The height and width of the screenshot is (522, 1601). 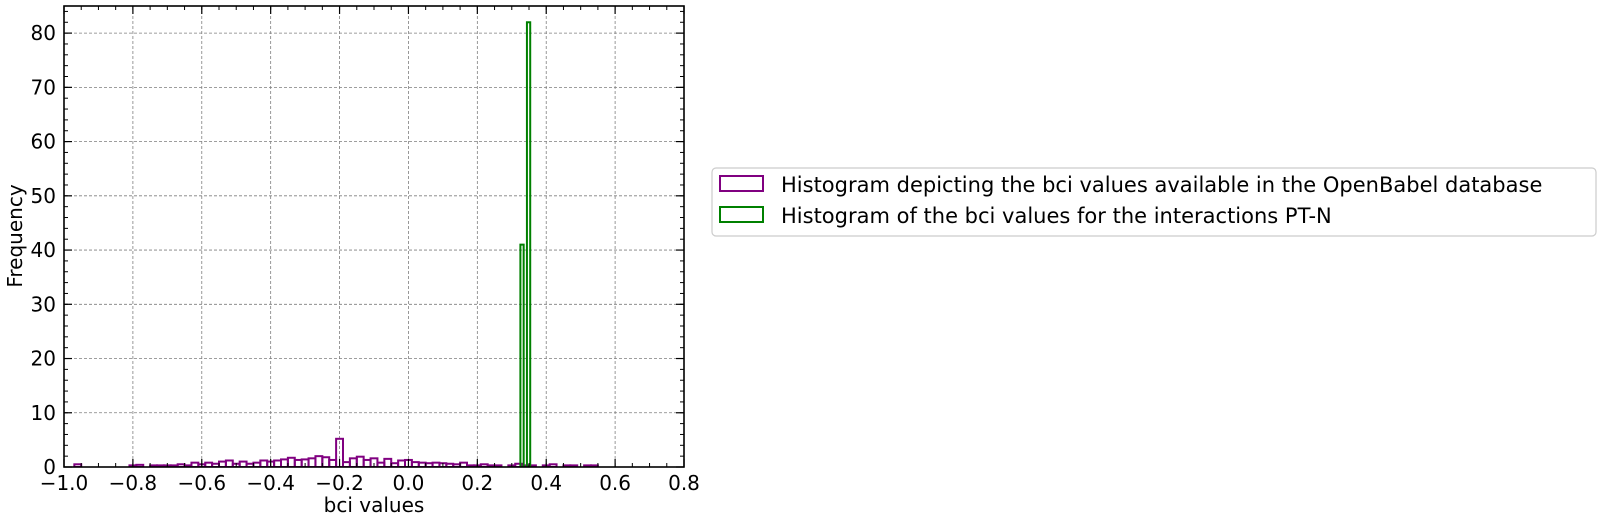 I want to click on y-tick-label: 50, so click(x=43, y=196).